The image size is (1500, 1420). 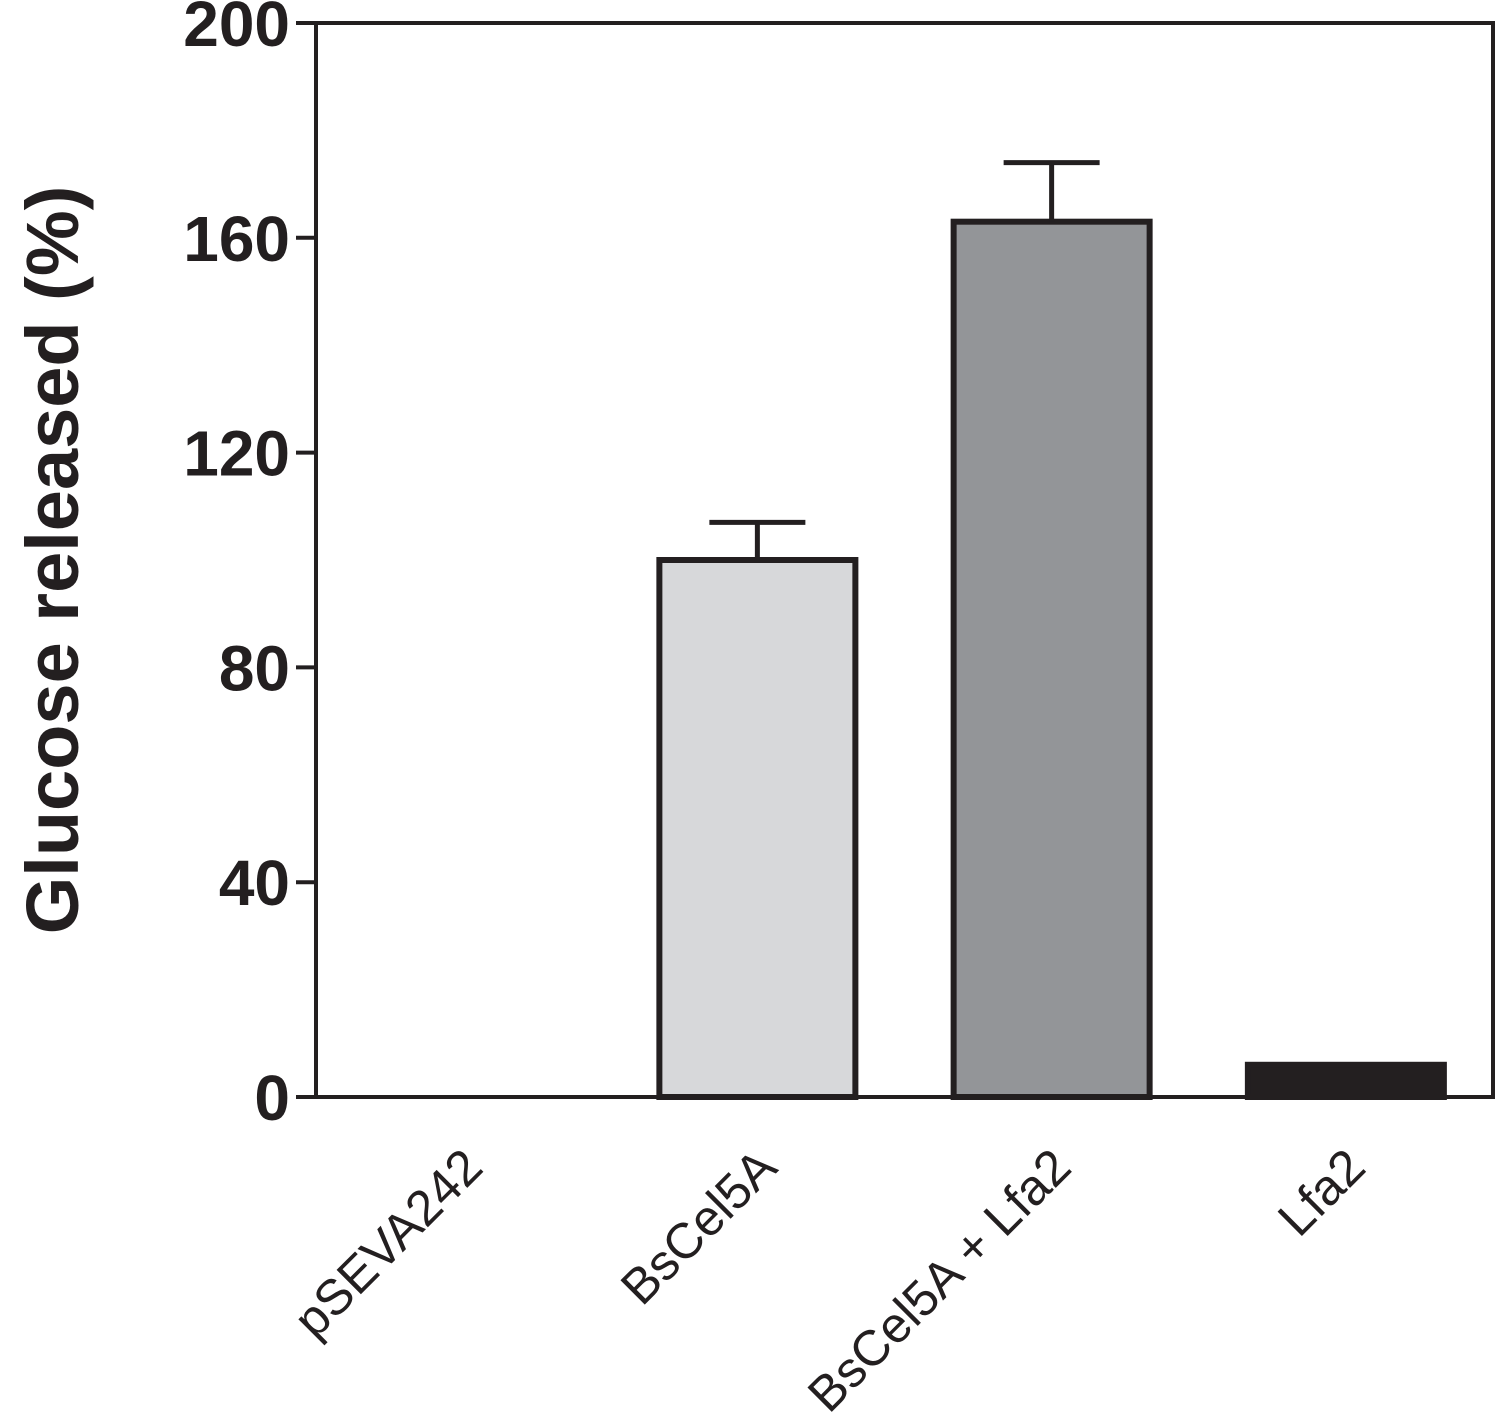 What do you see at coordinates (904, 360) in the screenshot?
I see `error-bars-layer` at bounding box center [904, 360].